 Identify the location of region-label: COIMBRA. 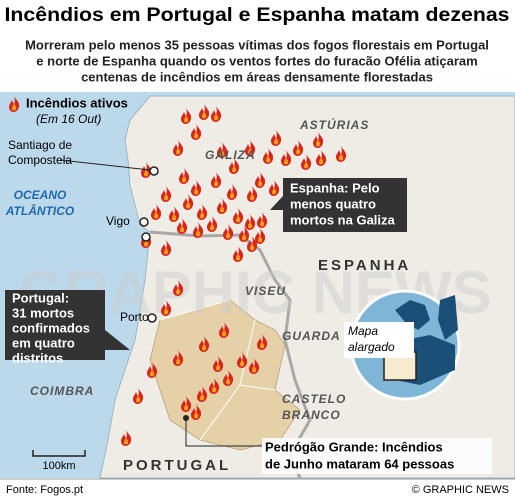
(62, 391).